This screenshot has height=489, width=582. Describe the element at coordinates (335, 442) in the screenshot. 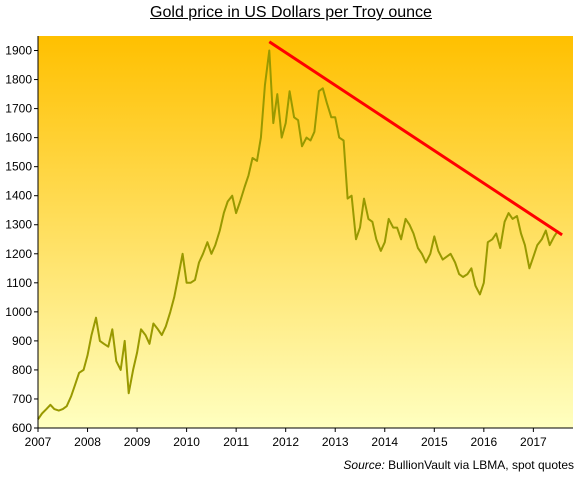

I see `x-tick-label: 2013` at that location.